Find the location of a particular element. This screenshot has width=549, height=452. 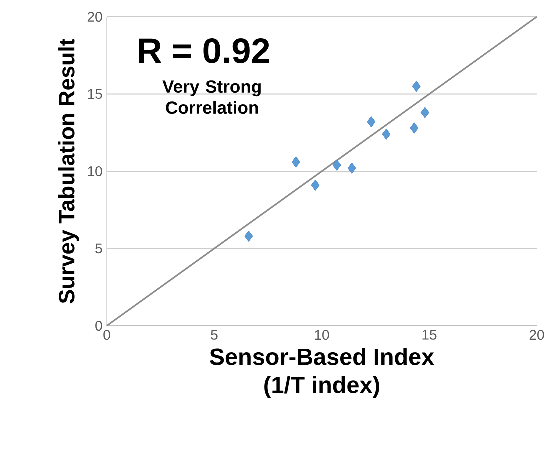

x-tick-label: 15 is located at coordinates (429, 335).